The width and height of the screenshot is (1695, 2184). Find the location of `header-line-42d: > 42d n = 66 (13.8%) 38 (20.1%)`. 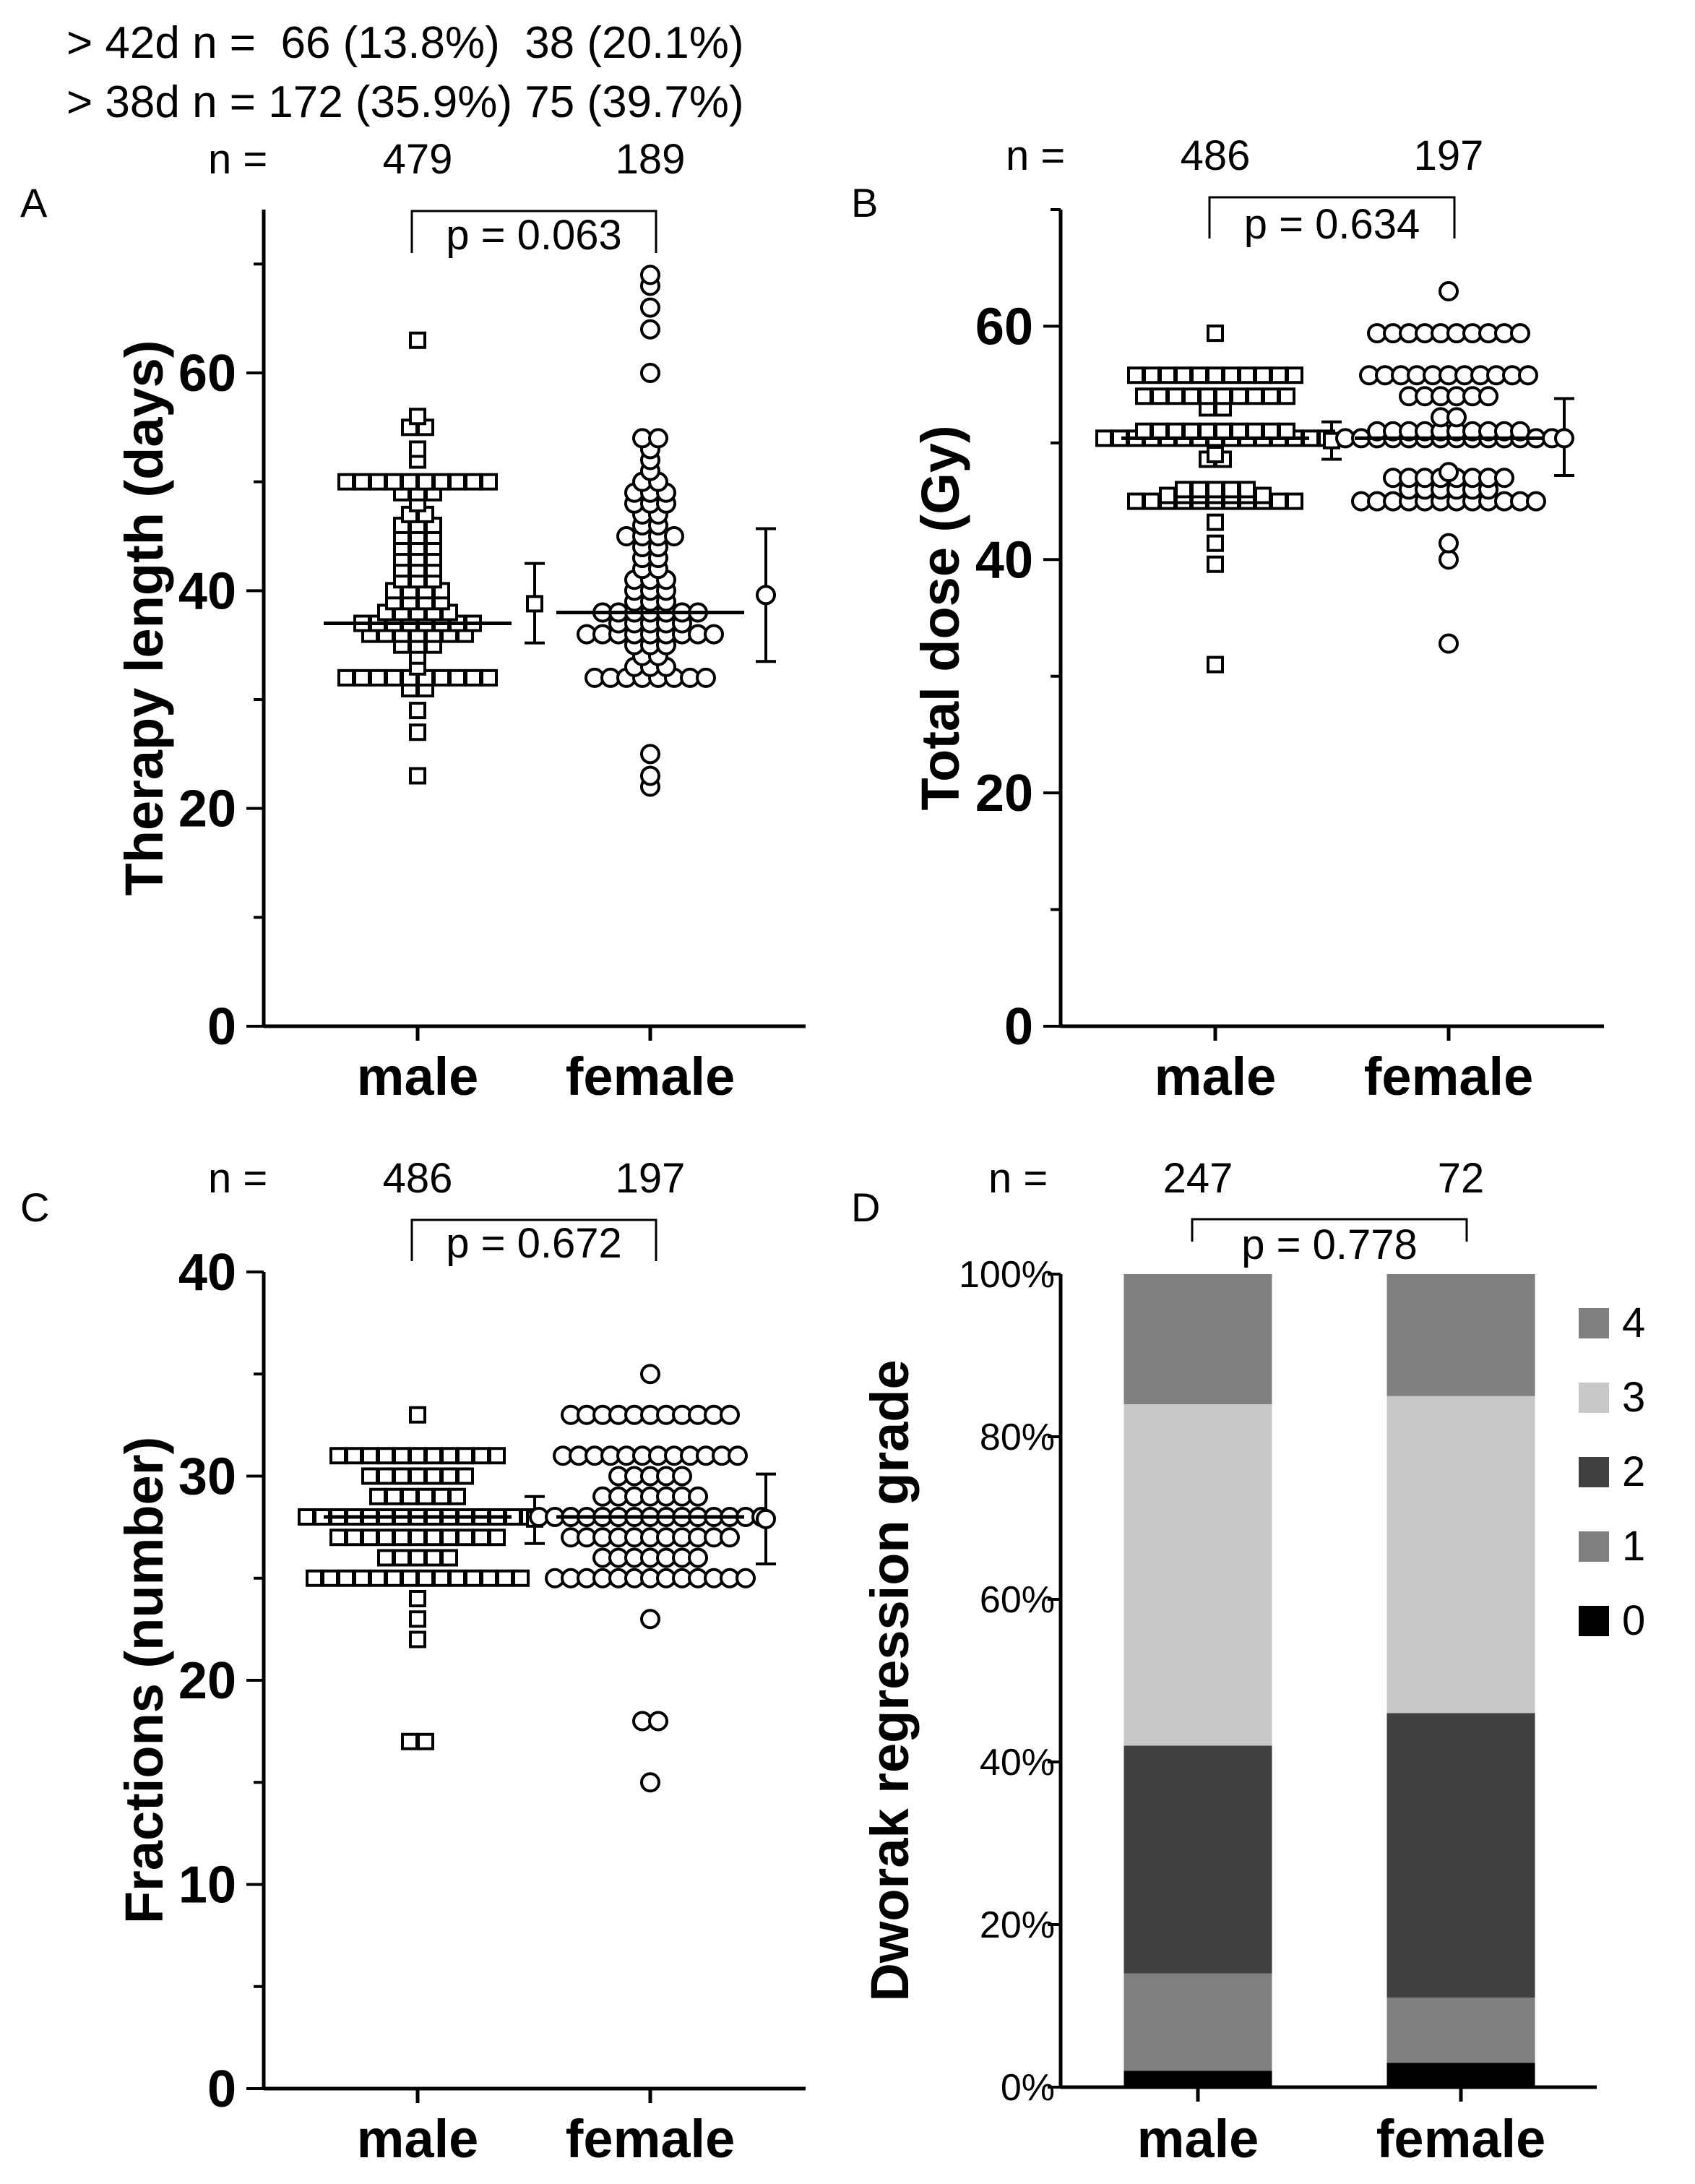

header-line-42d: > 42d n = 66 (13.8%) 38 (20.1%) is located at coordinates (405, 43).